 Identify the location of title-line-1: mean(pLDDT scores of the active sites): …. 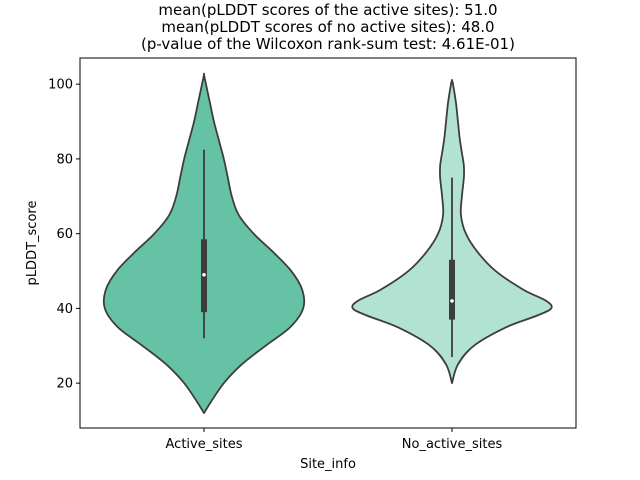
(327, 10).